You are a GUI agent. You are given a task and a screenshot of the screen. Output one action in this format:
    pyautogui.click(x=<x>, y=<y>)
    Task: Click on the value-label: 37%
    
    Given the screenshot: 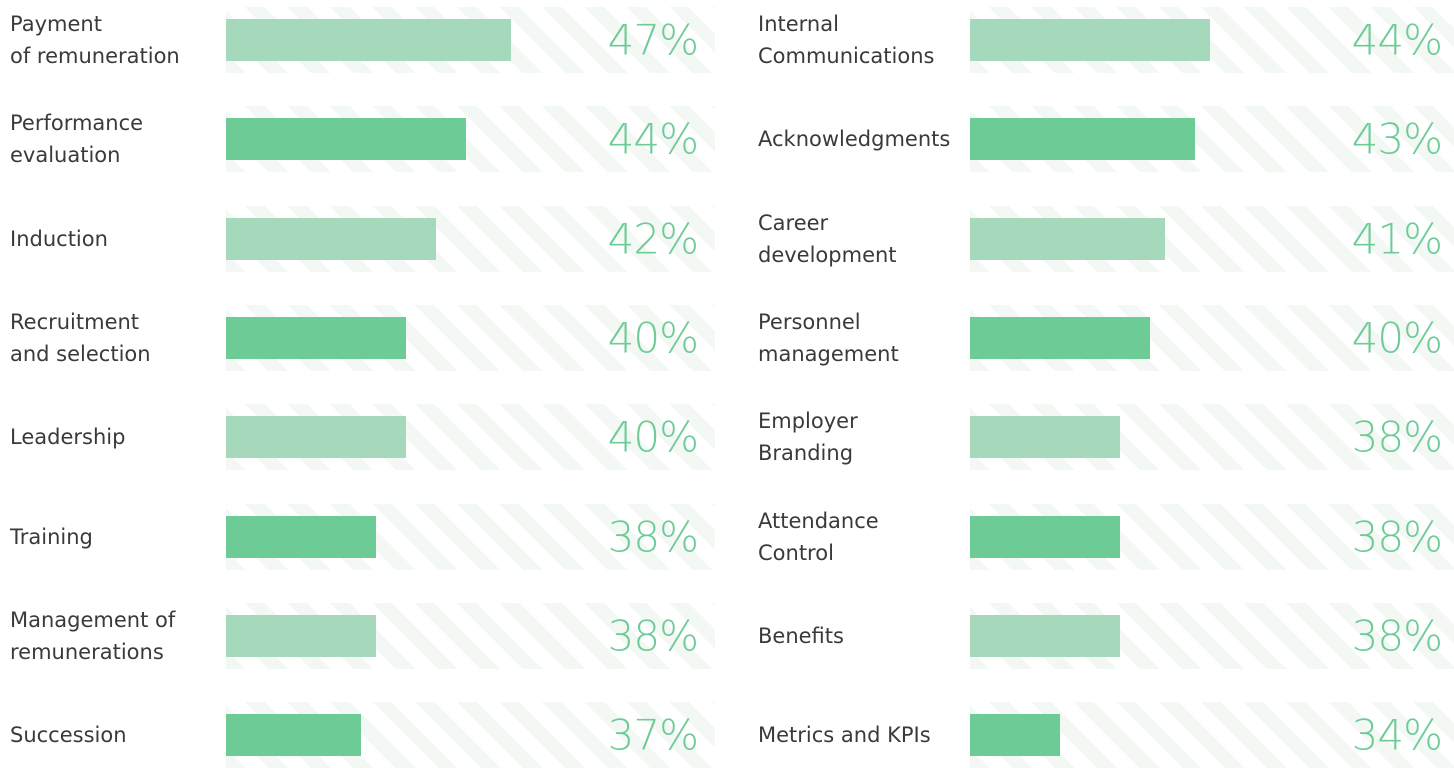 What is the action you would take?
    pyautogui.click(x=653, y=735)
    